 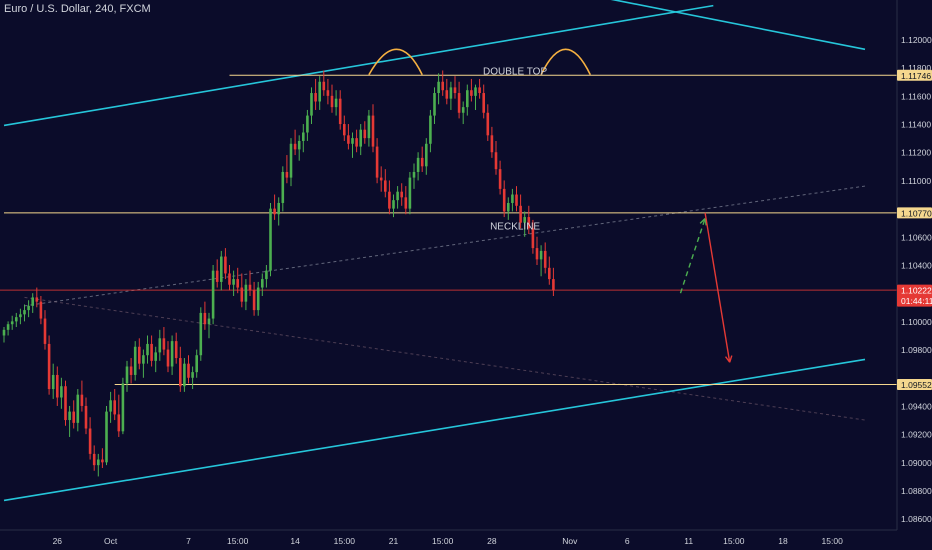 I want to click on symbol-title: Euro / U.S. Dollar, 240, FXCM, so click(x=77, y=9).